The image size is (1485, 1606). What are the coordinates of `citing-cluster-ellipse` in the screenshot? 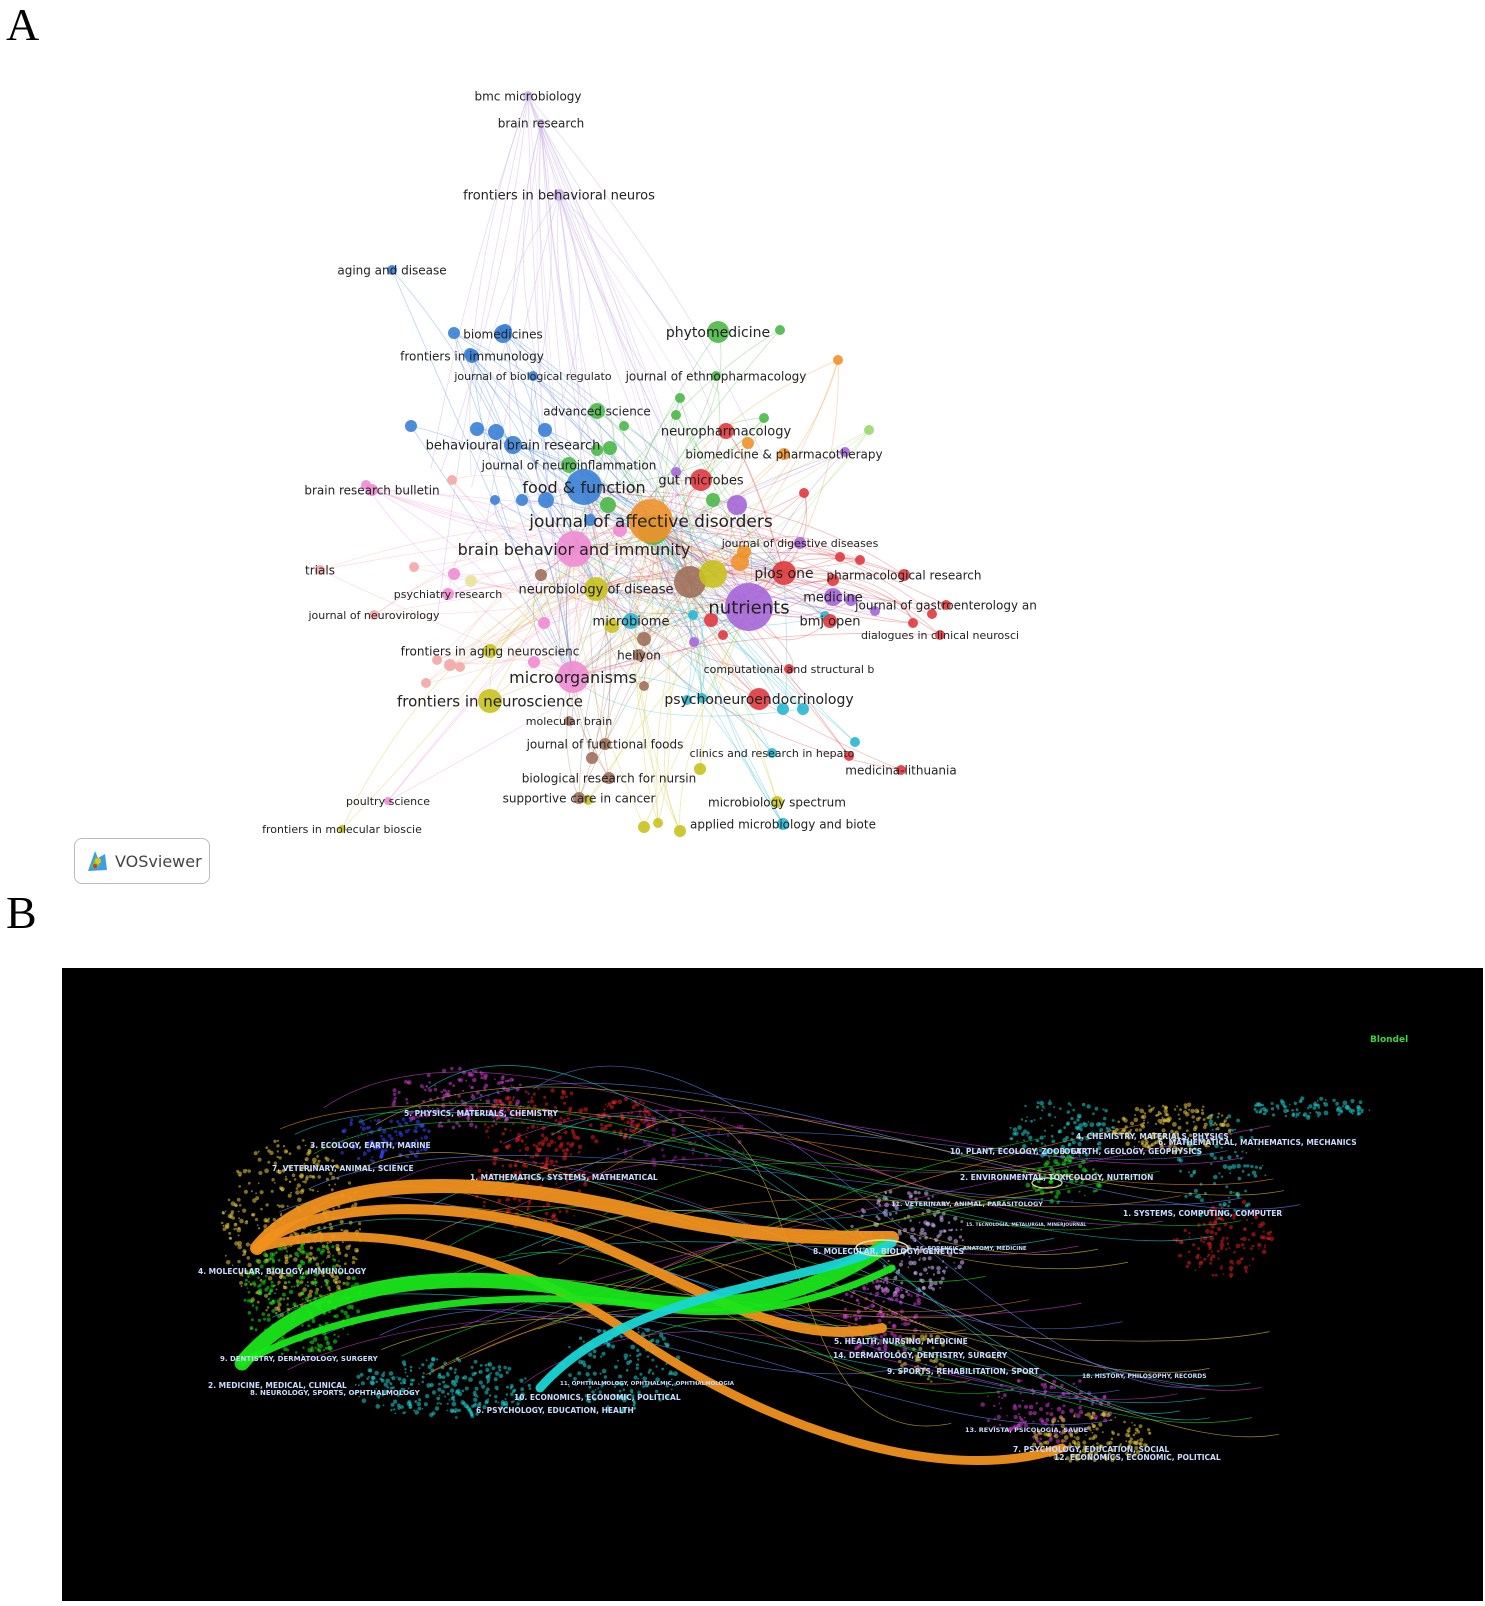 It's located at (882, 1248).